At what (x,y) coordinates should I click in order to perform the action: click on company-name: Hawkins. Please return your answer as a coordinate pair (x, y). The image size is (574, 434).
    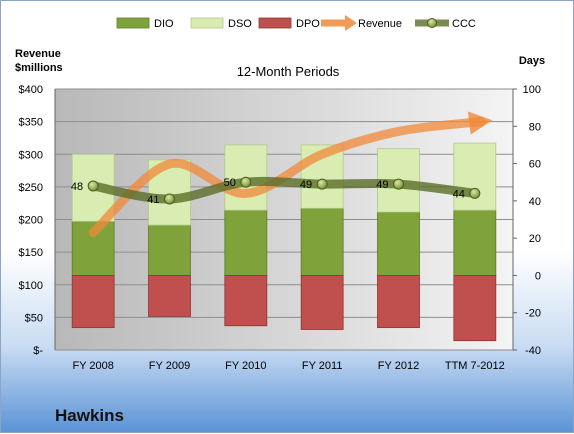
    Looking at the image, I should click on (89, 415).